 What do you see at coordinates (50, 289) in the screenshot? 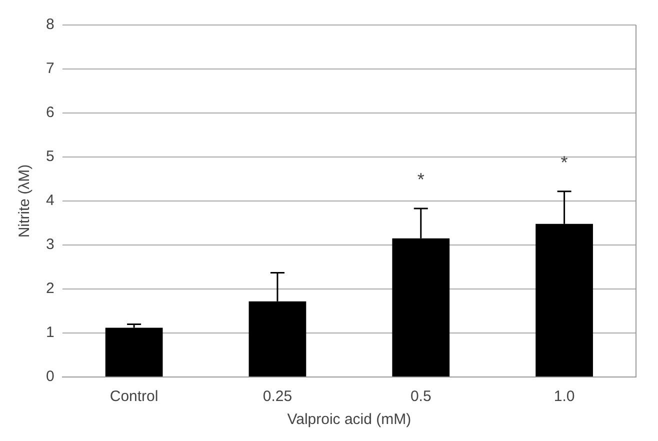
I see `y-tick-label: 2` at bounding box center [50, 289].